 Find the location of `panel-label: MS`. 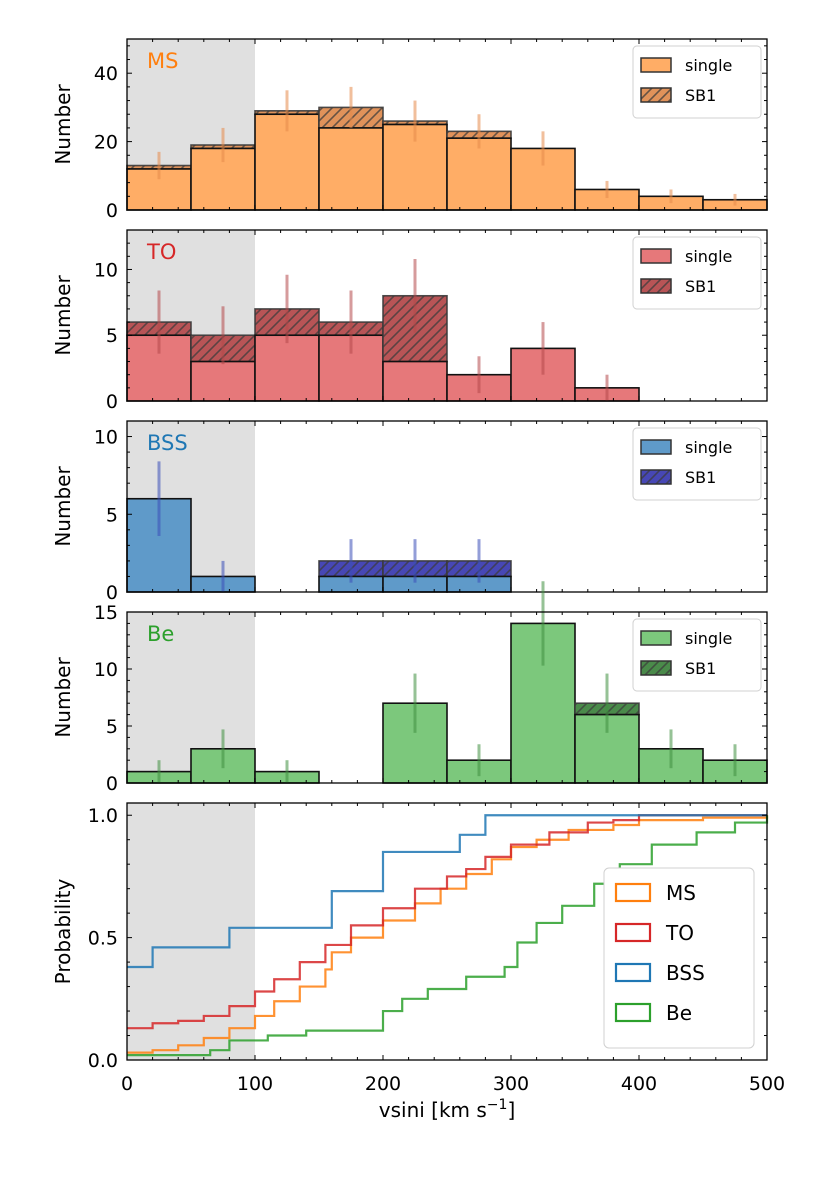

panel-label: MS is located at coordinates (162, 61).